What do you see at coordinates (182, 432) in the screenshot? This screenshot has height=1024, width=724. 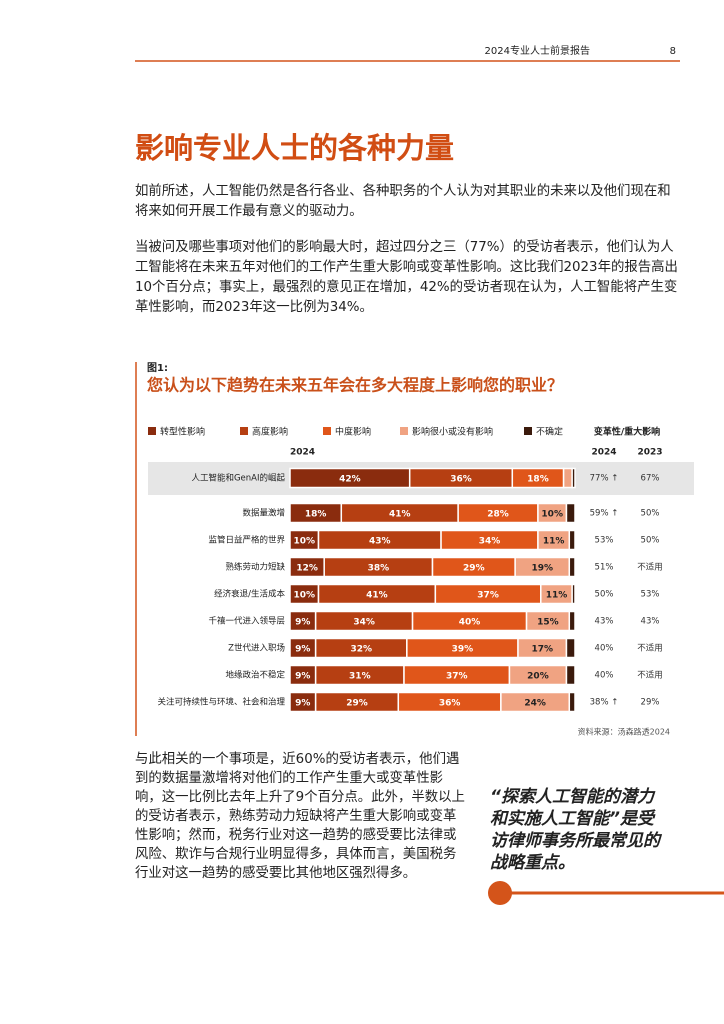 I see `legend-label: 转型性影响` at bounding box center [182, 432].